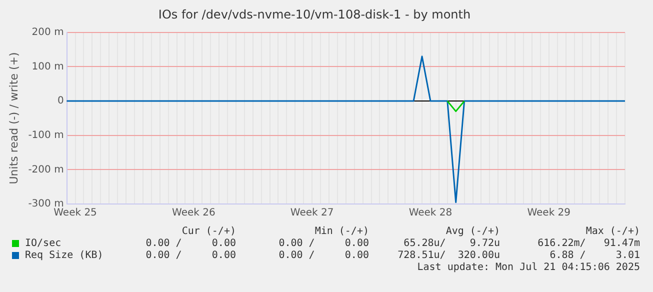  Describe the element at coordinates (314, 14) in the screenshot. I see `chart-title: IOs for /dev/vds-nvme-10/vm-108-disk-1 - by month` at that location.